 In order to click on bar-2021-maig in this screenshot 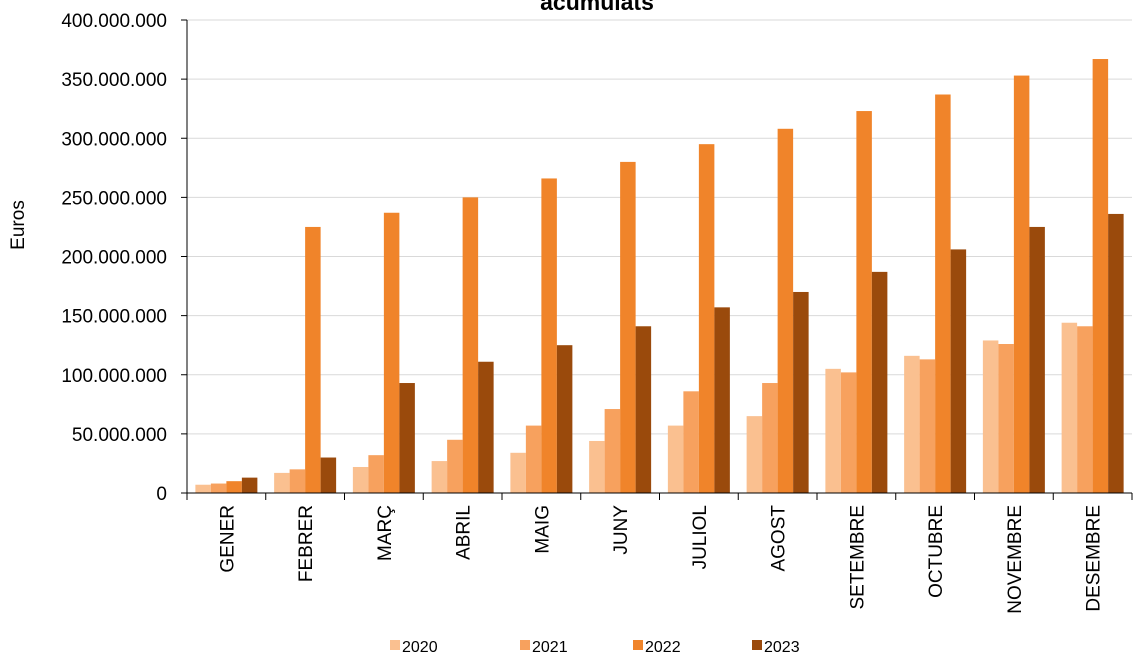, I will do `click(533, 459)`.